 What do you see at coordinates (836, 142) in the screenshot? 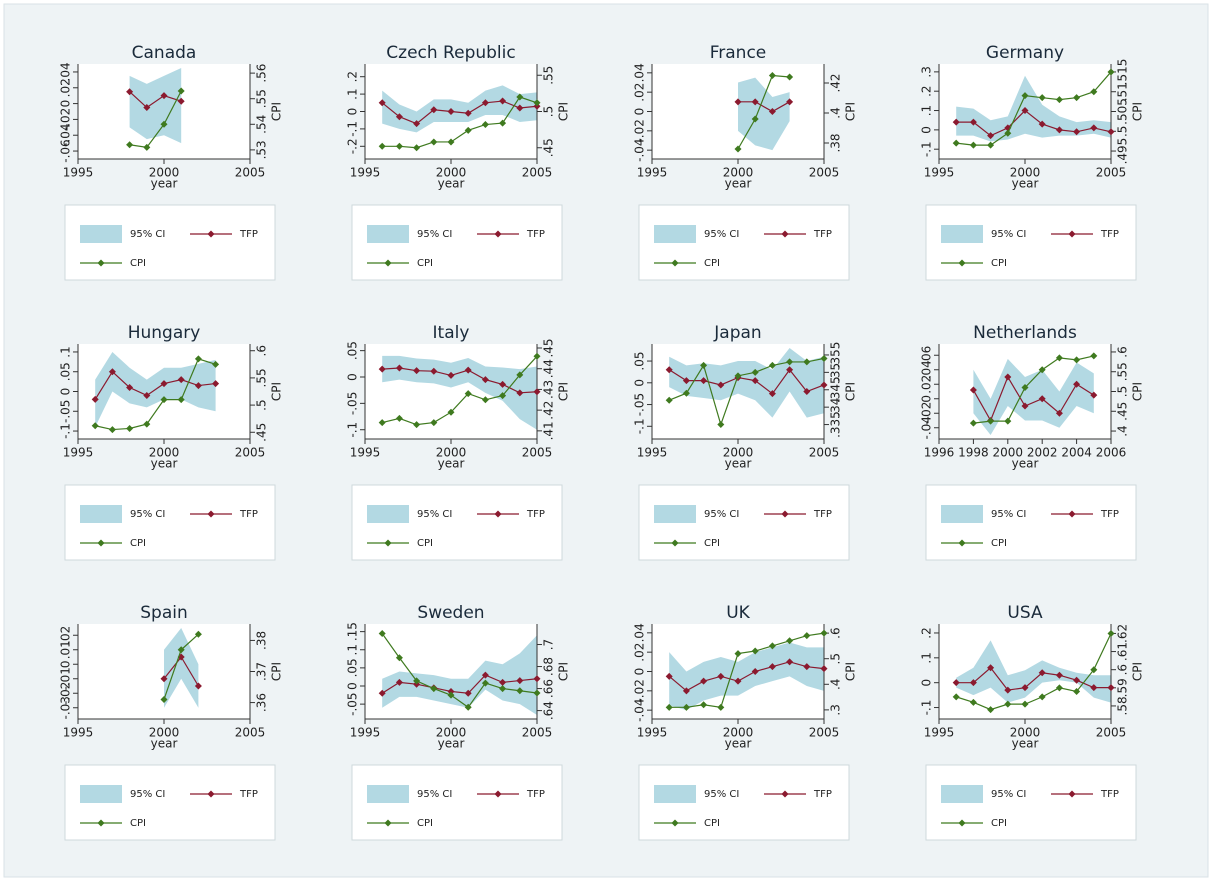
I see `y2-tick-label: .38` at bounding box center [836, 142].